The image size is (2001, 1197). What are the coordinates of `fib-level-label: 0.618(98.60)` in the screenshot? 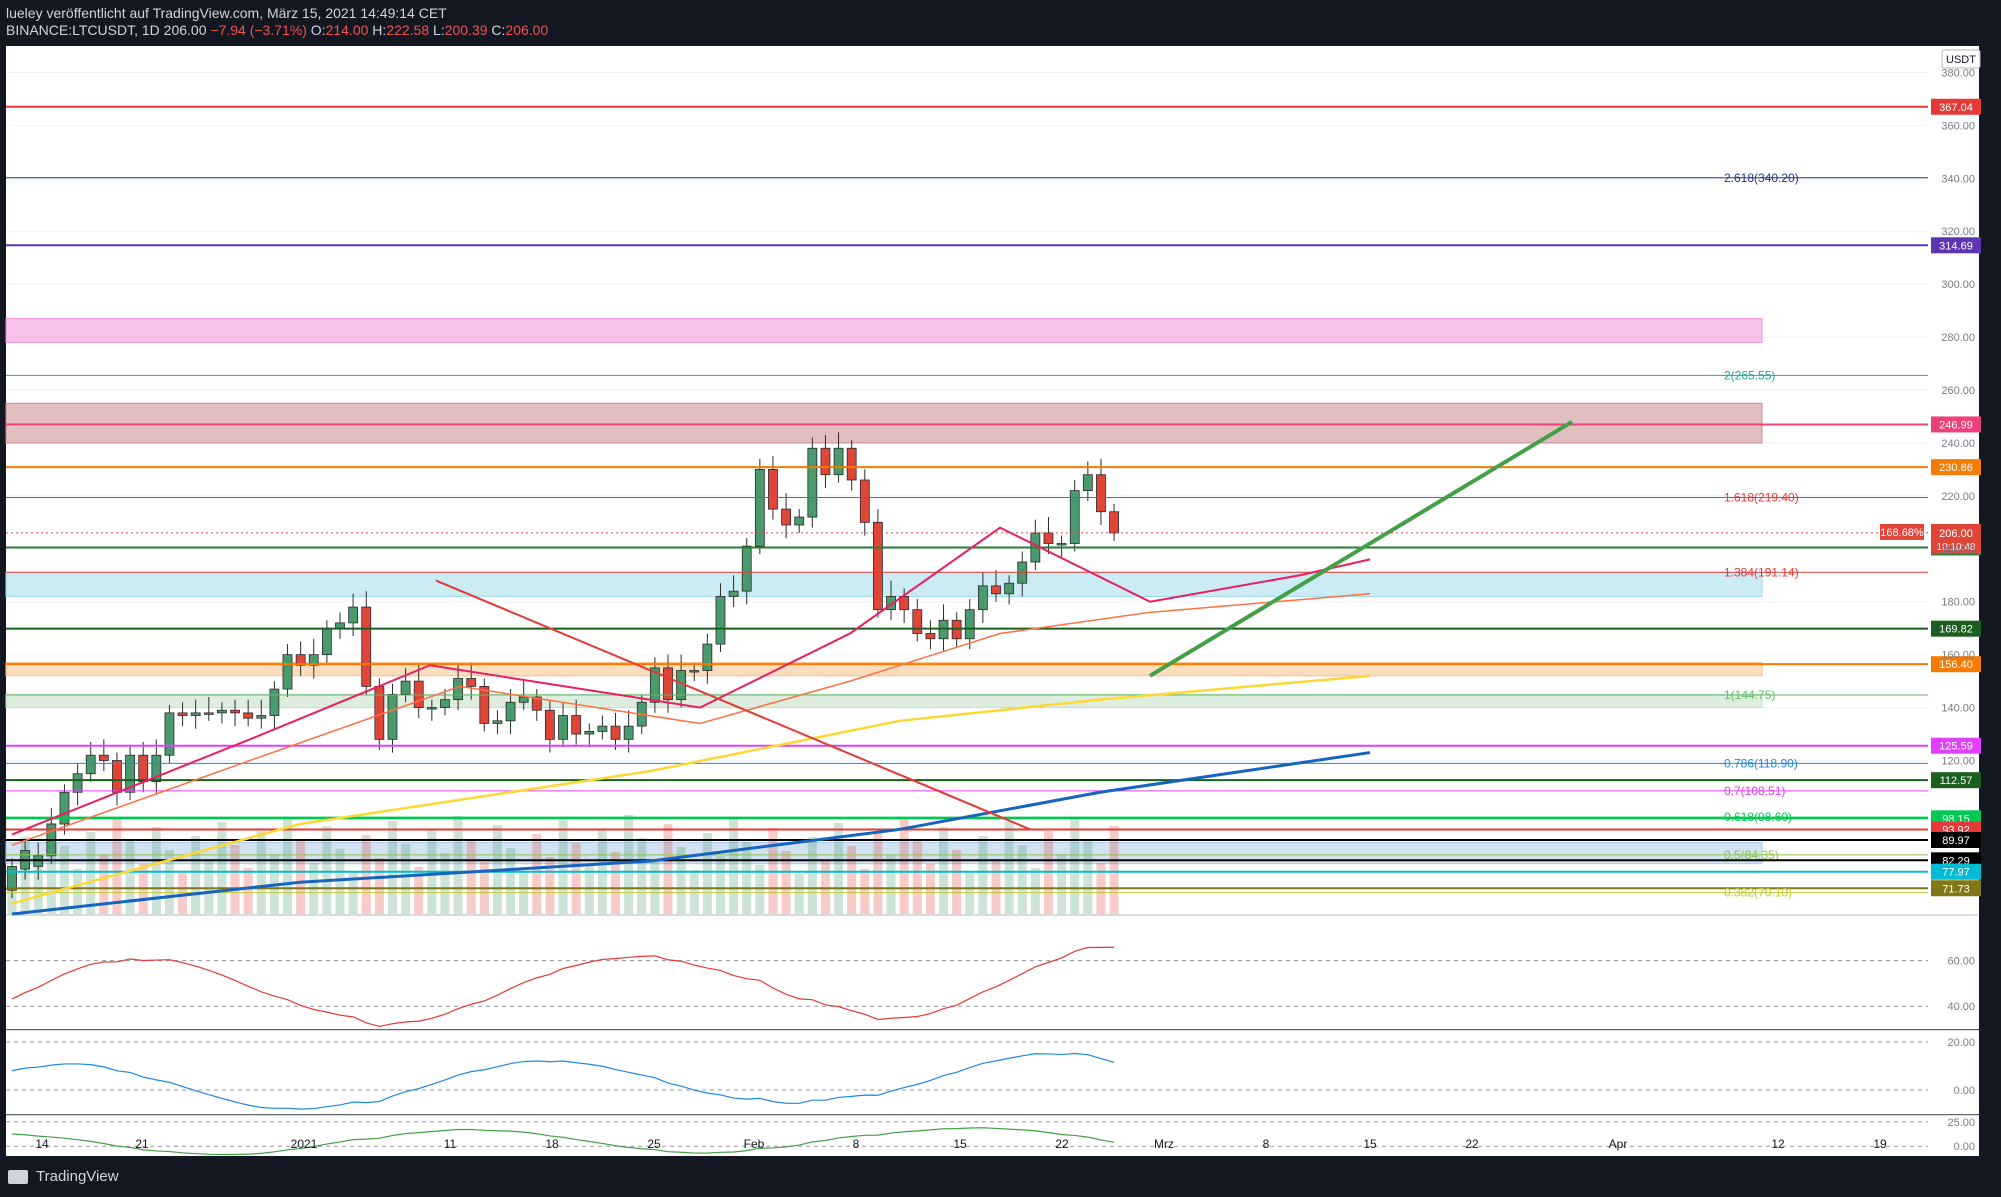 It's located at (1758, 817).